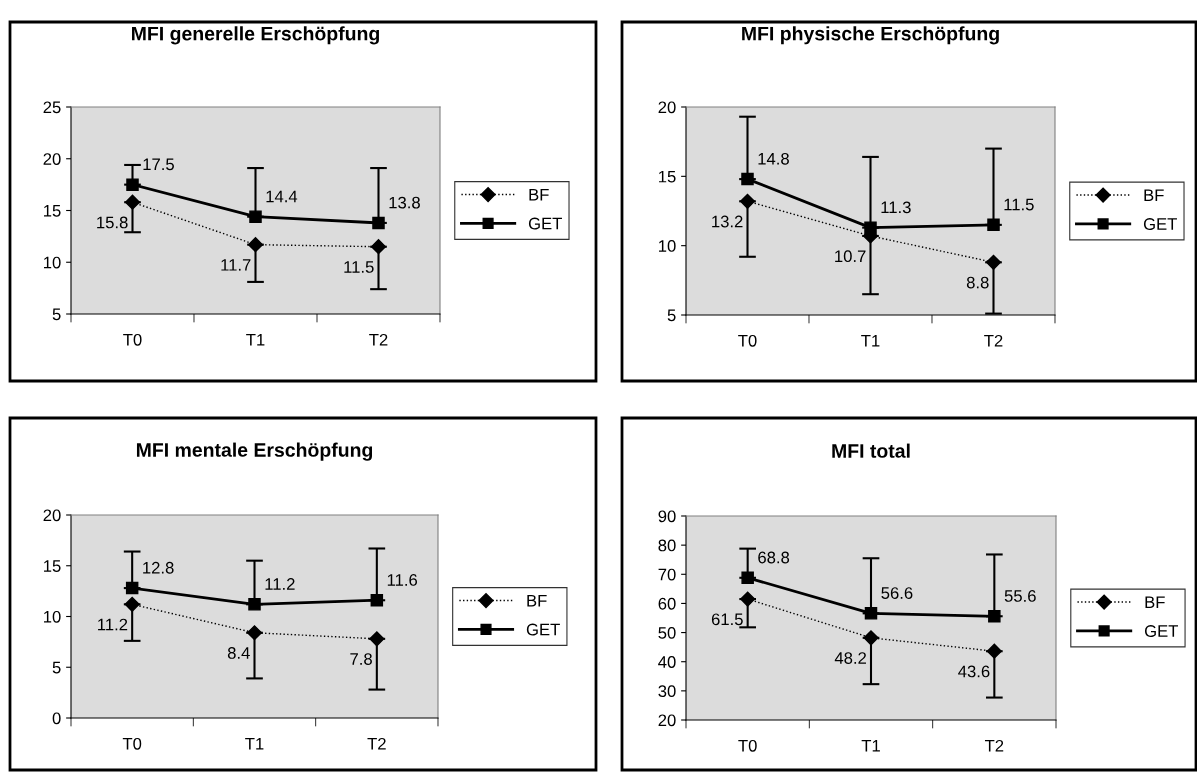 The height and width of the screenshot is (778, 1197). I want to click on data-label: 14.4, so click(282, 196).